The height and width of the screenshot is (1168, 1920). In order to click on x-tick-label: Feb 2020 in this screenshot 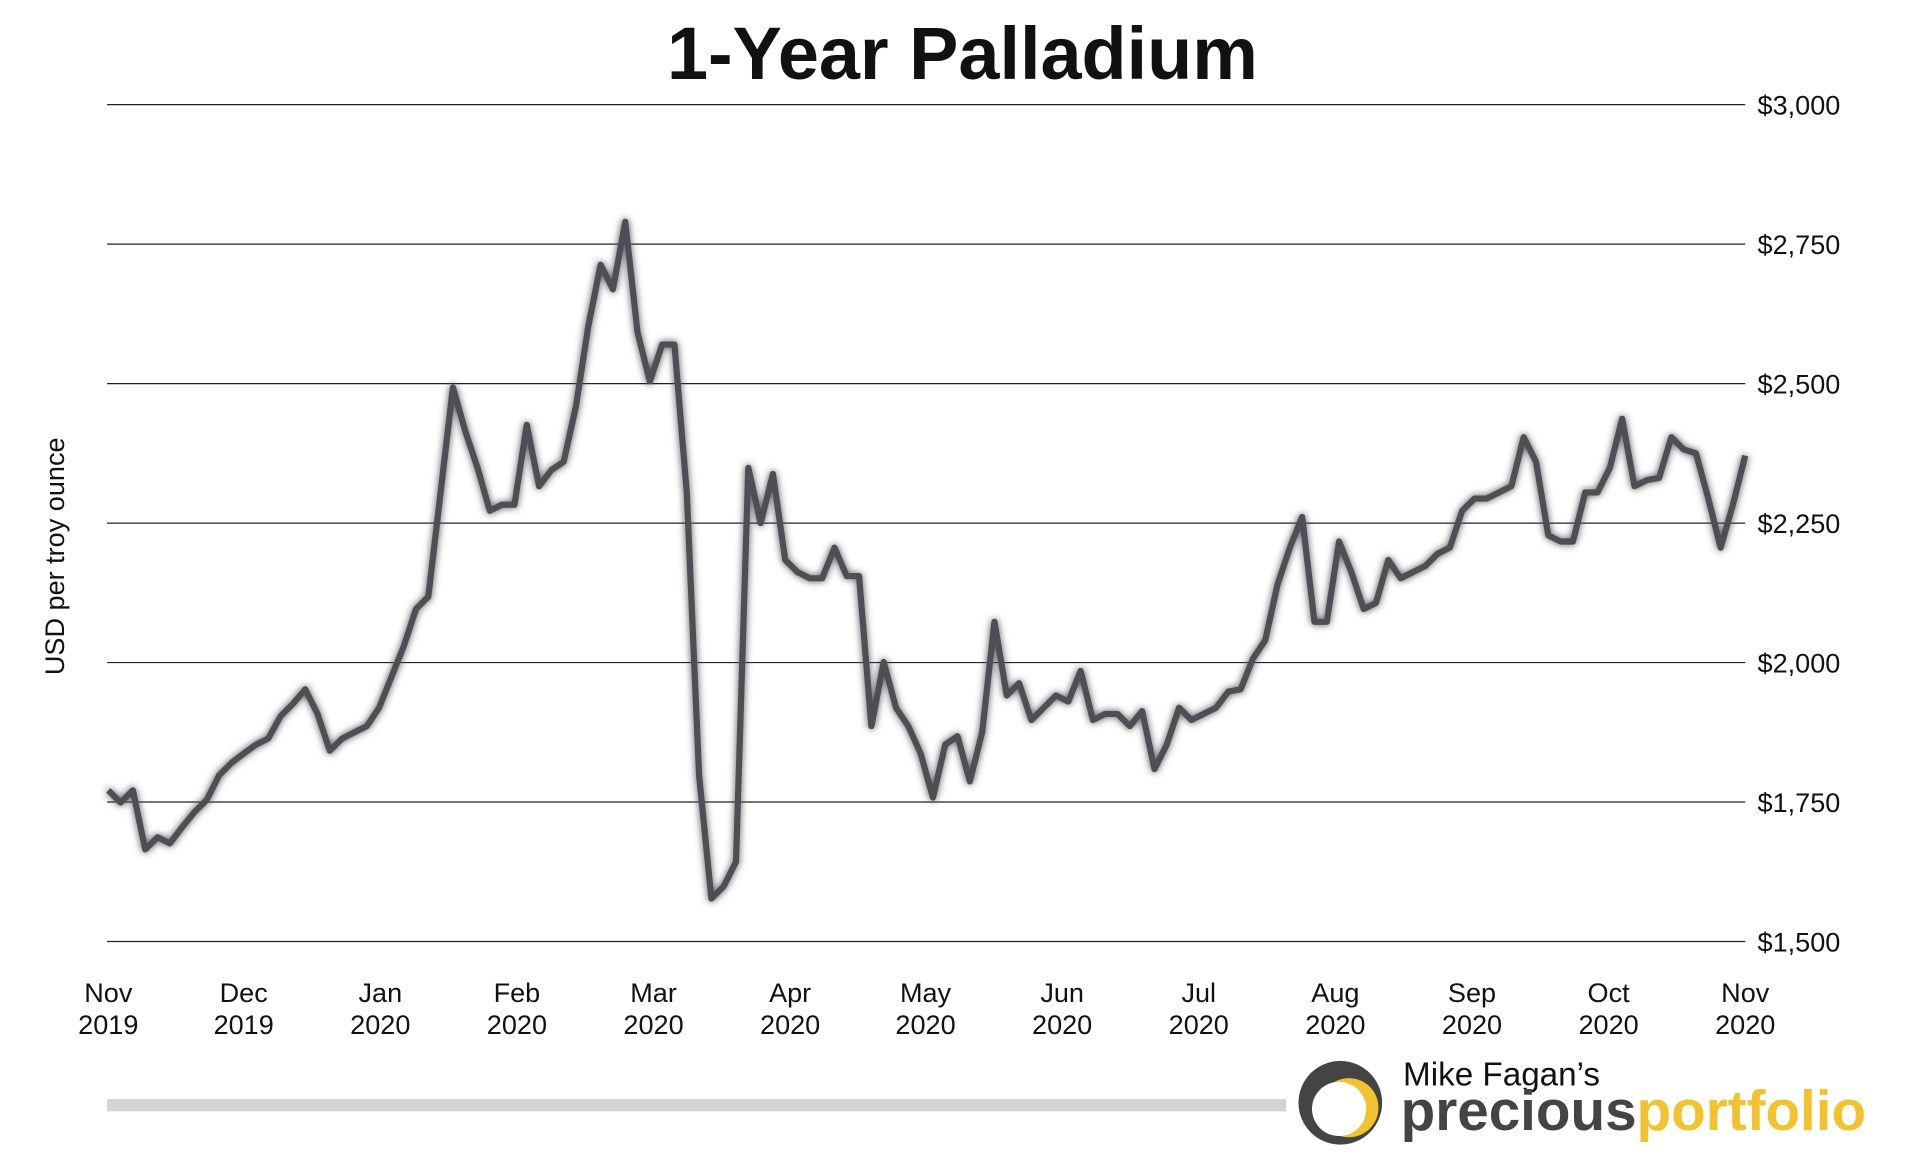, I will do `click(517, 1008)`.